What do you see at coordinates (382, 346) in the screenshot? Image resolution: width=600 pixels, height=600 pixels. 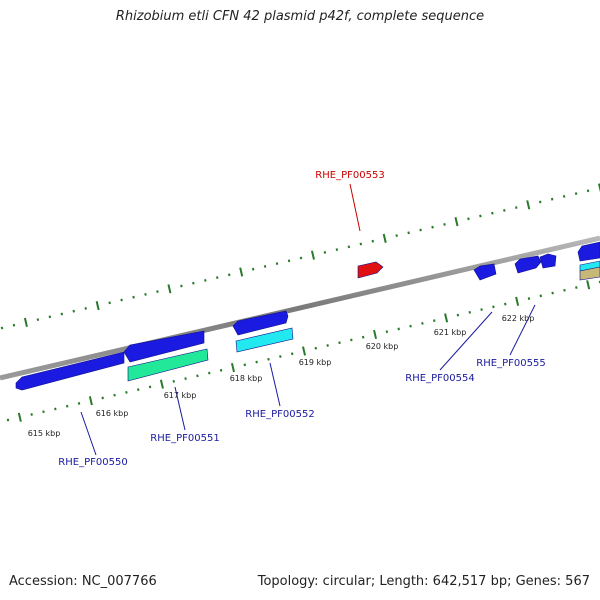 I see `tick-label: 620 kbp` at bounding box center [382, 346].